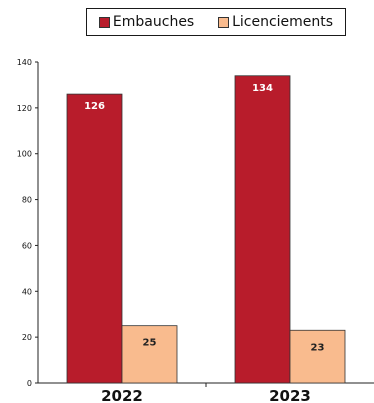 The height and width of the screenshot is (403, 374). I want to click on y-tick-label: 80, so click(27, 200).